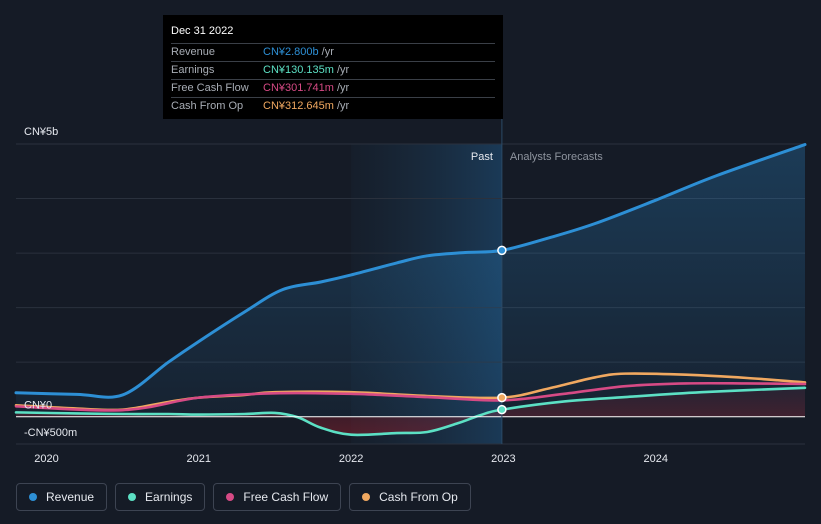 This screenshot has width=821, height=524. What do you see at coordinates (169, 497) in the screenshot?
I see `legend-label: Earnings` at bounding box center [169, 497].